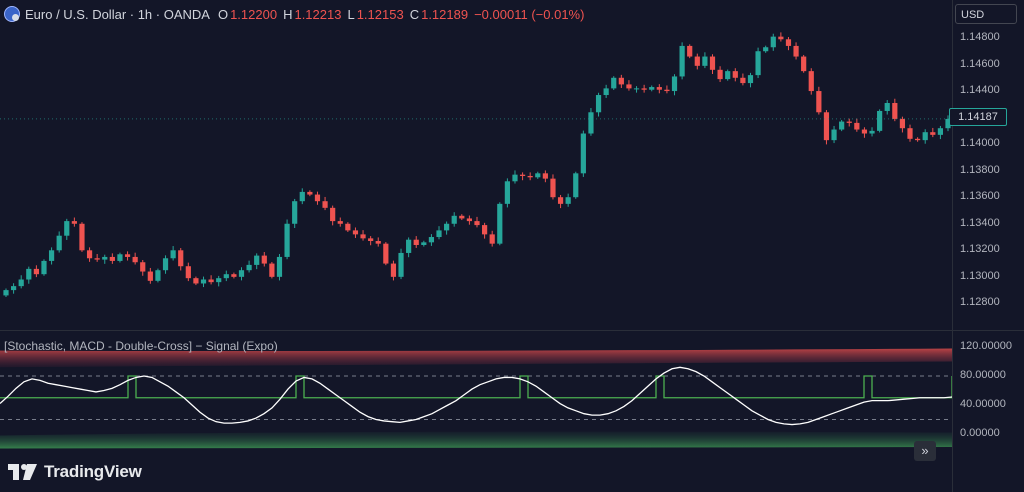  What do you see at coordinates (529, 14) in the screenshot?
I see `change-value: −0.00011 (−0.01%)` at bounding box center [529, 14].